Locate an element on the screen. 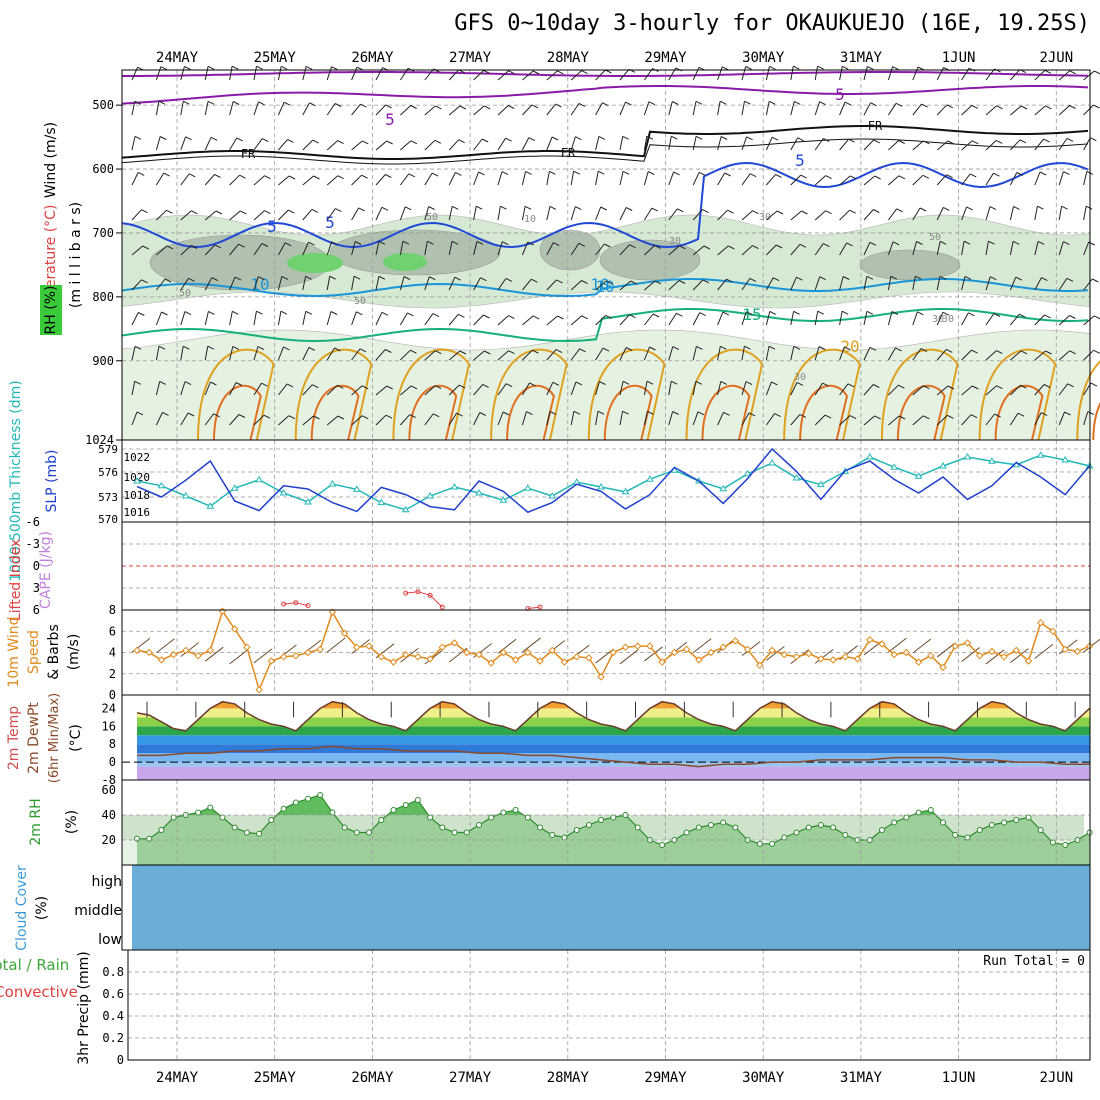 Image resolution: width=1100 pixels, height=1100 pixels. thickness-series-point is located at coordinates (796, 477).